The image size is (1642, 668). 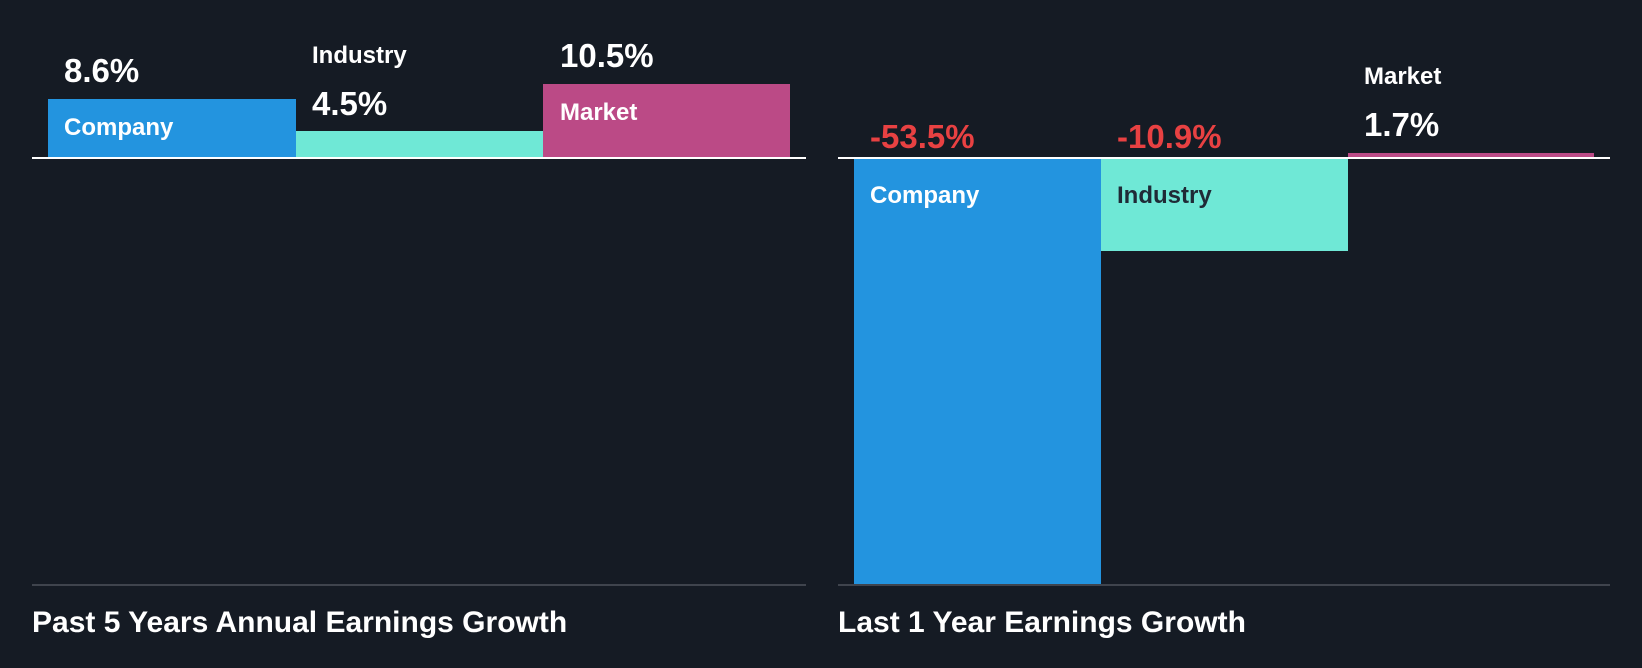 What do you see at coordinates (102, 70) in the screenshot?
I see `value-company: 8.6%` at bounding box center [102, 70].